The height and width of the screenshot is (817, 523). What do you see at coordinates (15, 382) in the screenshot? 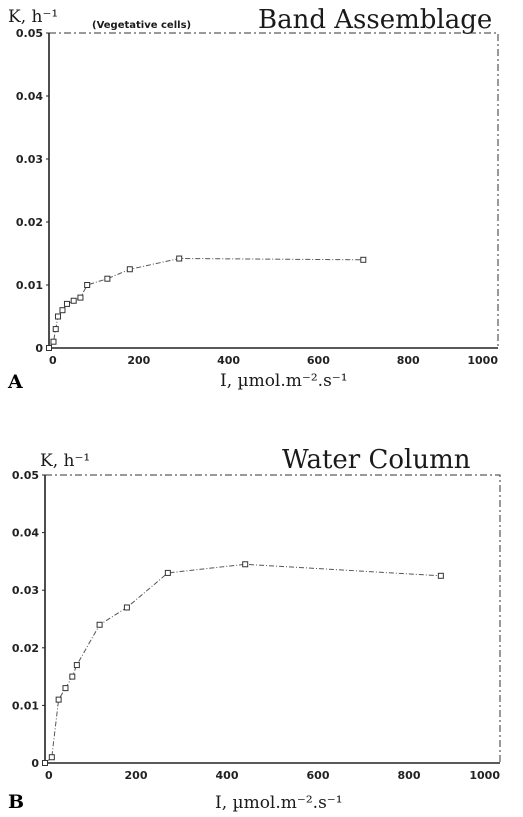
I see `panel-letter: A` at bounding box center [15, 382].